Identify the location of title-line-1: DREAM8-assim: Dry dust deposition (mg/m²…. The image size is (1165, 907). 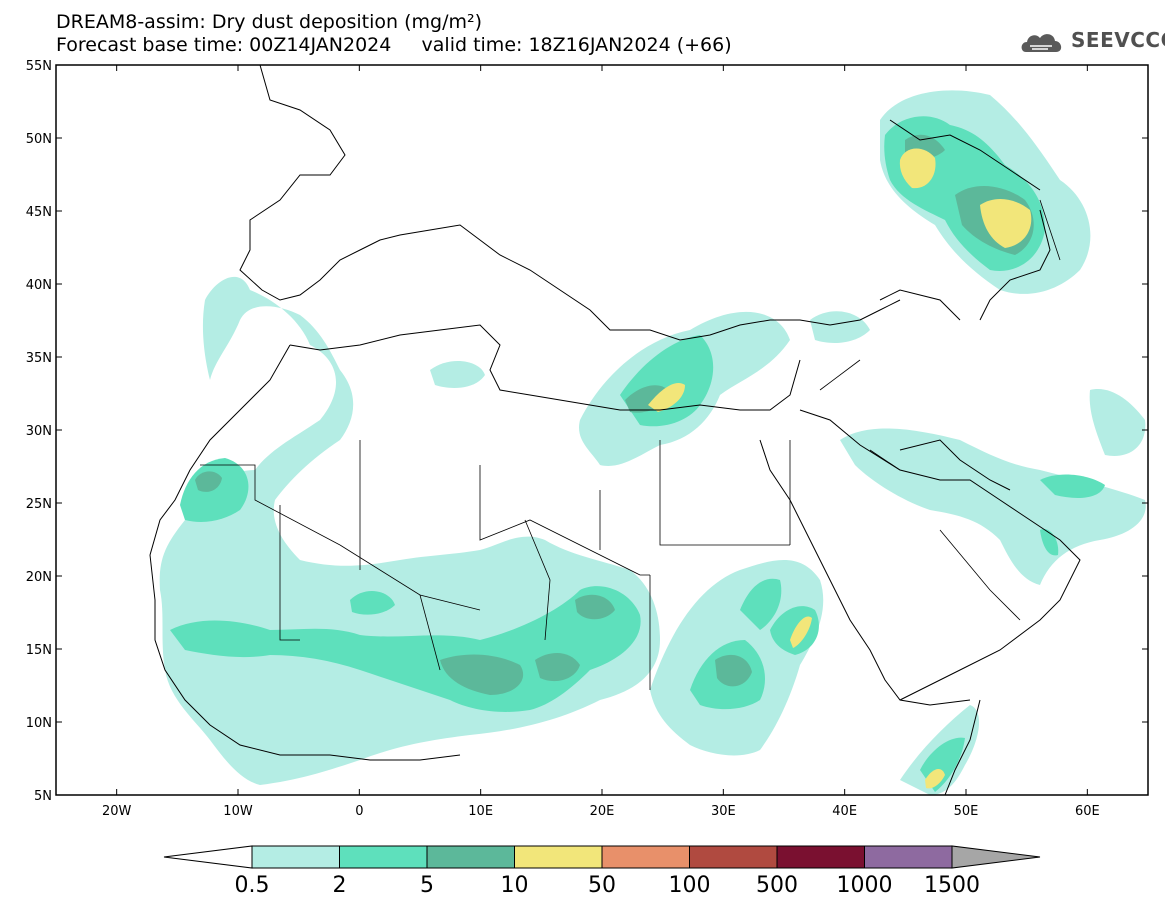
(269, 22).